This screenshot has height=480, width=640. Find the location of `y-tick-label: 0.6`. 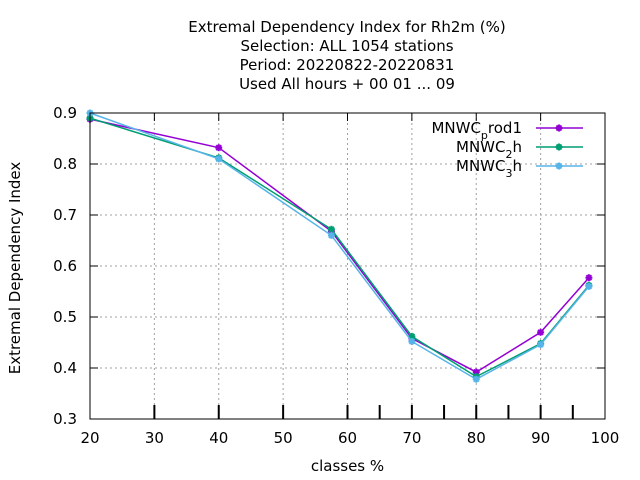

y-tick-label: 0.6 is located at coordinates (65, 266).